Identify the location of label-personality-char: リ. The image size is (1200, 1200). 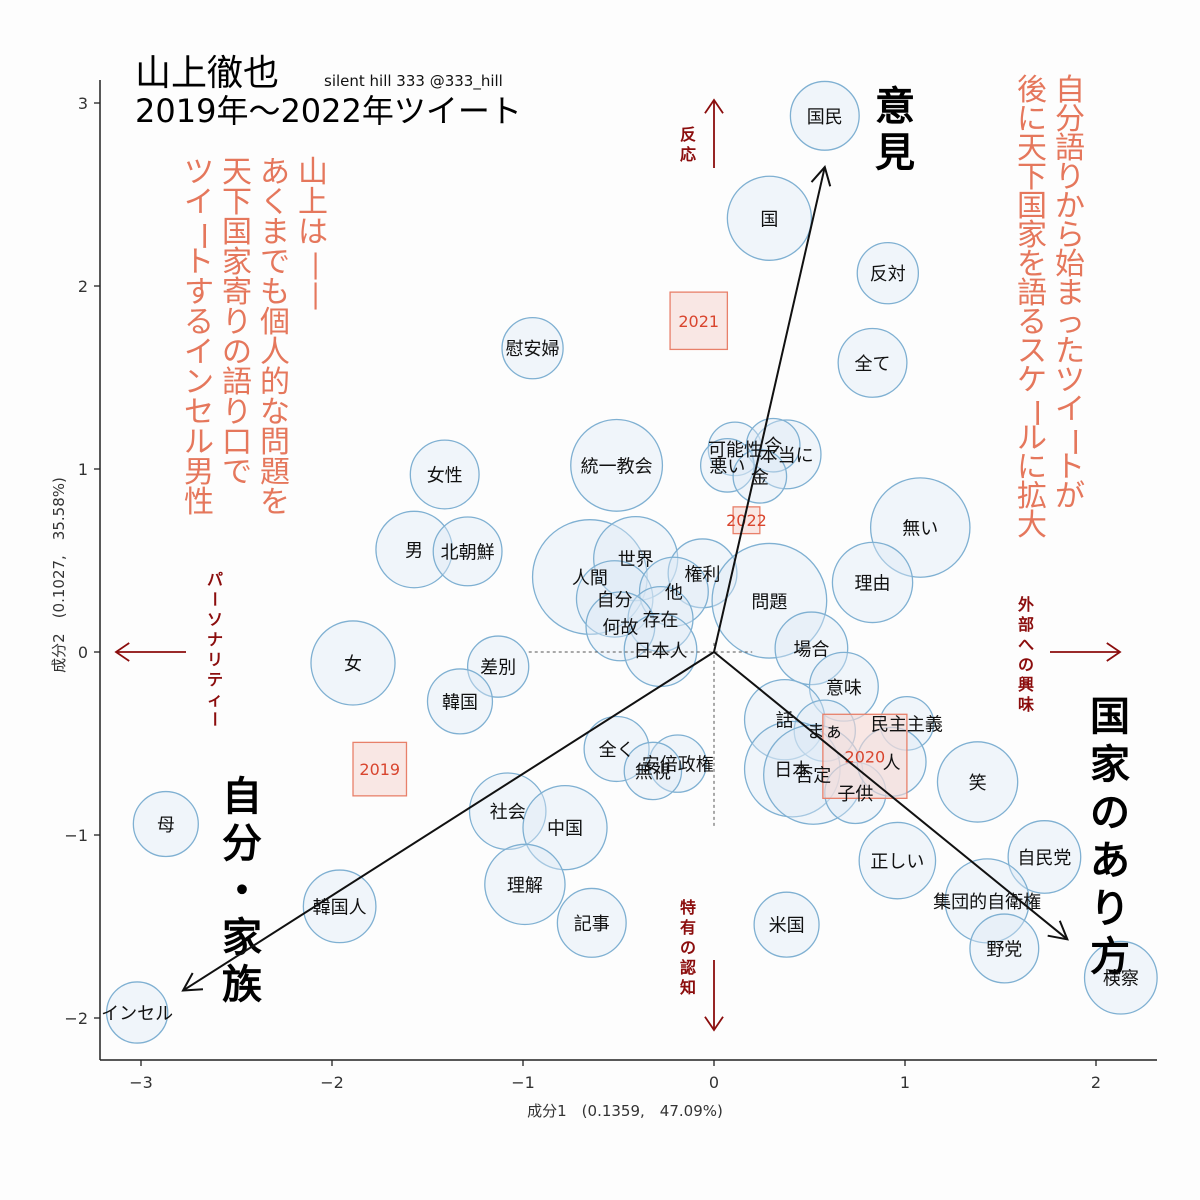
(215, 659).